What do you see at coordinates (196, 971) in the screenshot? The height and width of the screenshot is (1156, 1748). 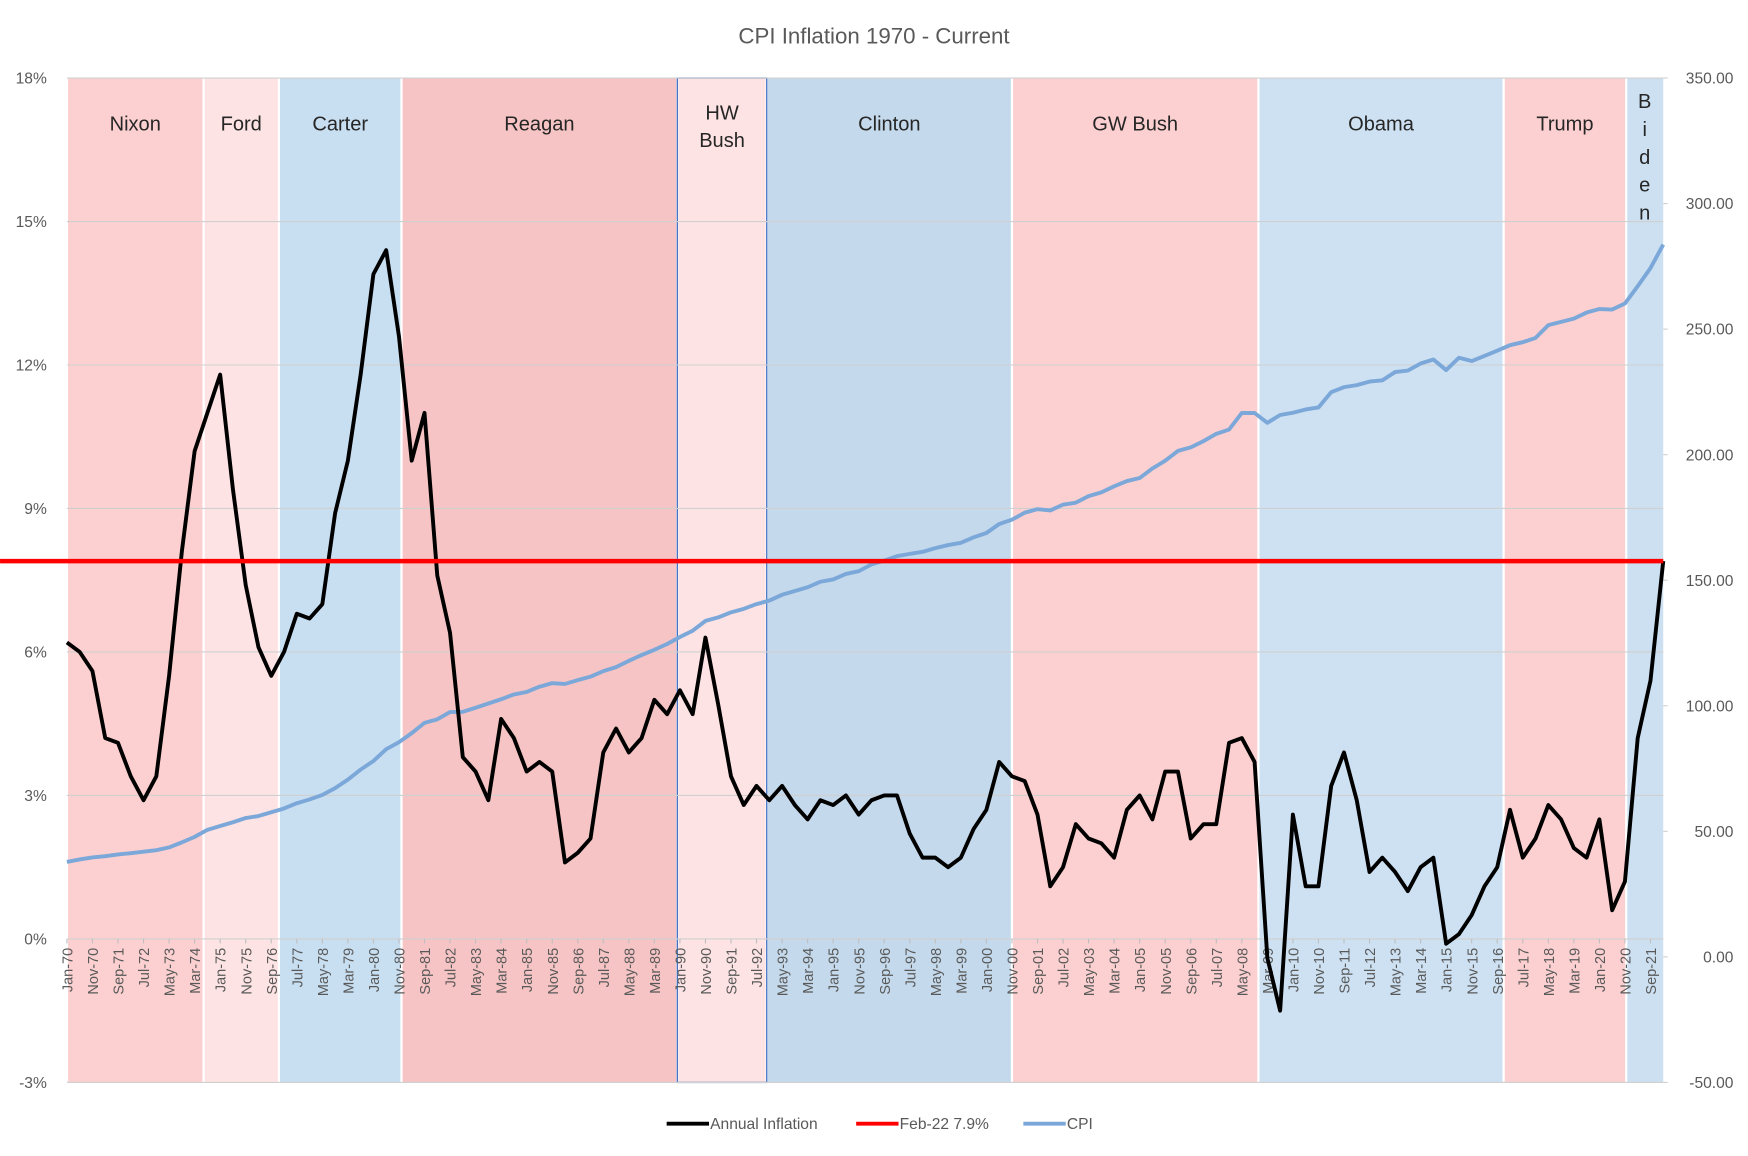 I see `x-tick-label: Mar-74` at bounding box center [196, 971].